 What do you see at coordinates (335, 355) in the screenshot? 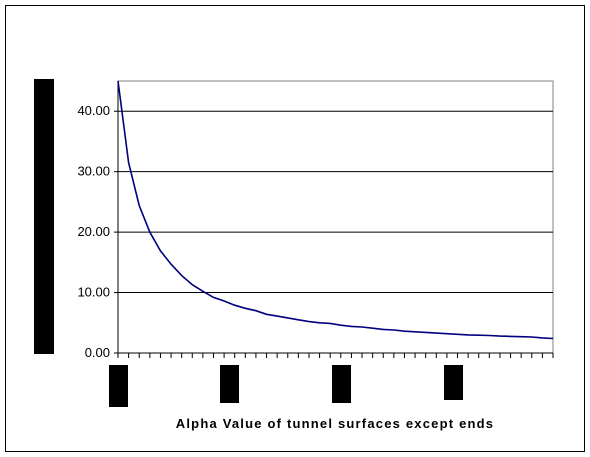
I see `x-tick-marks` at bounding box center [335, 355].